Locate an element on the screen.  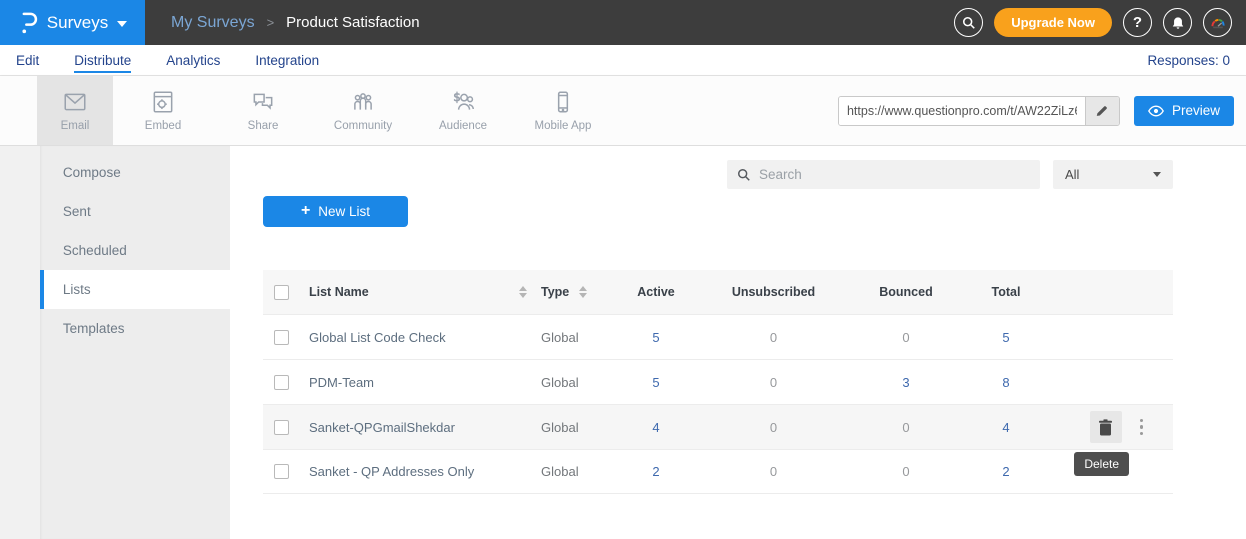
search-input is located at coordinates (894, 174).